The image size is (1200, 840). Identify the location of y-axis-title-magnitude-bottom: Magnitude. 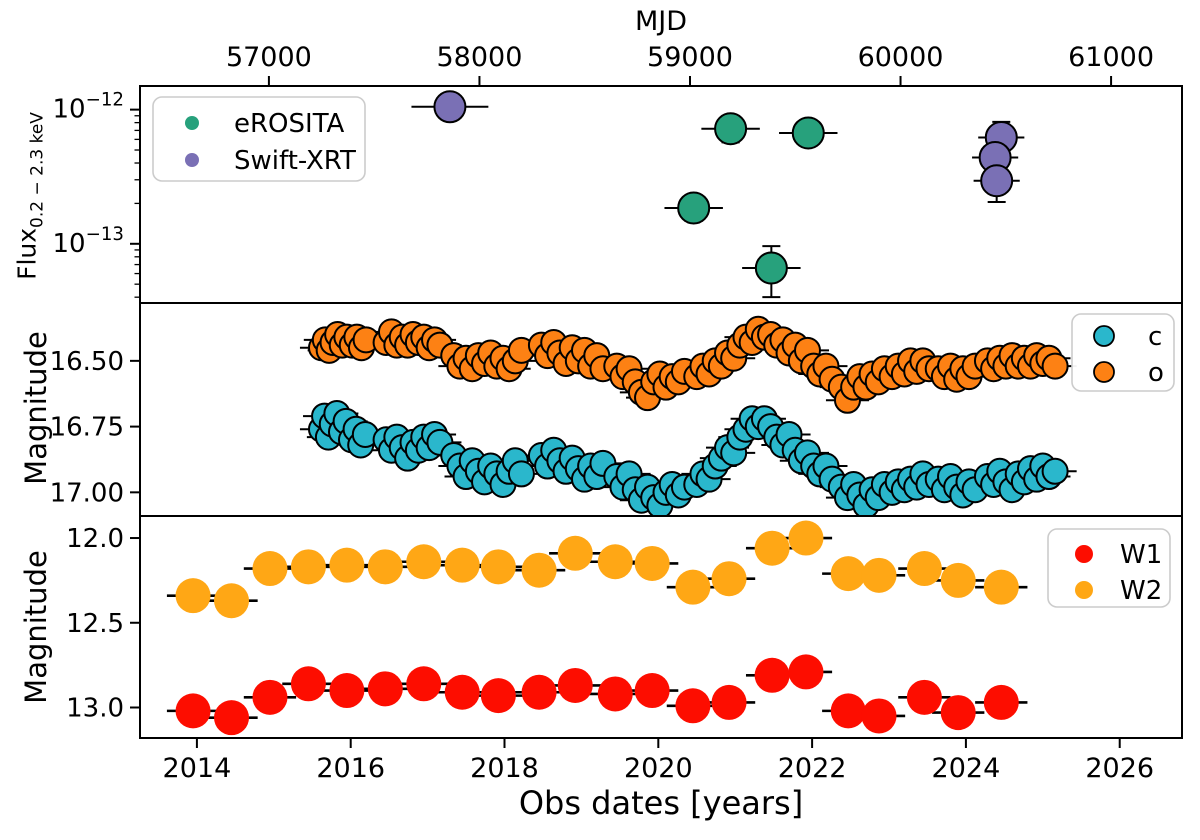
(36, 627).